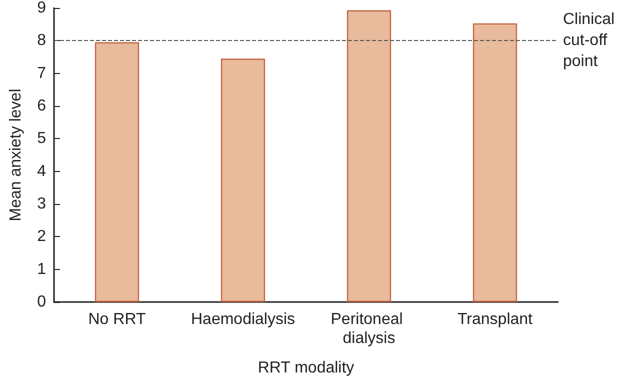 The image size is (630, 389). What do you see at coordinates (41, 106) in the screenshot?
I see `y-tick-label: 6` at bounding box center [41, 106].